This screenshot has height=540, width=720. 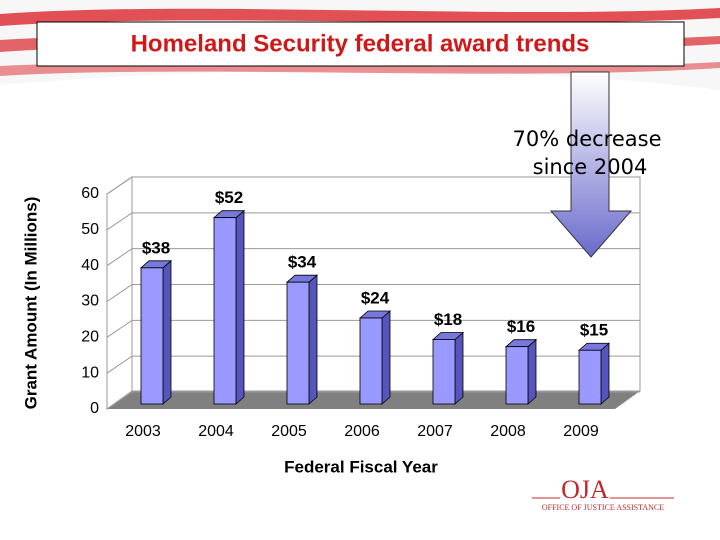 What do you see at coordinates (90, 301) in the screenshot?
I see `y-tick-label: 30` at bounding box center [90, 301].